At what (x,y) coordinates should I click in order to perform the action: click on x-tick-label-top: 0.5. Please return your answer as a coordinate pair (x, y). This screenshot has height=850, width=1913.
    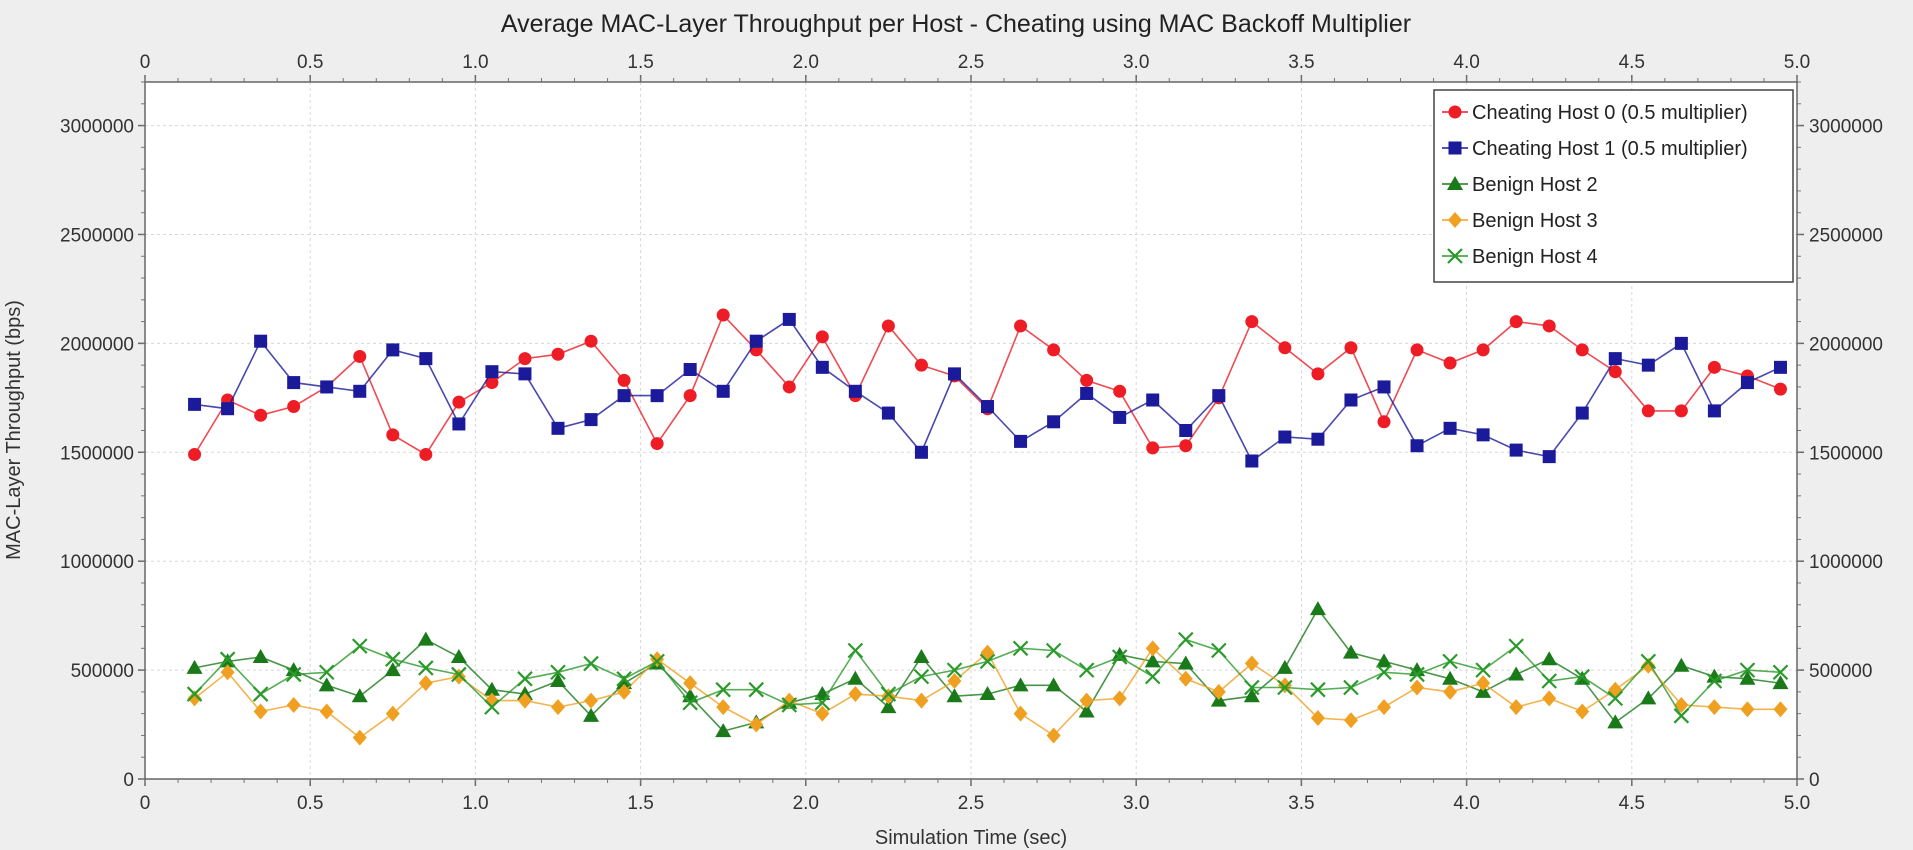
    Looking at the image, I should click on (310, 62).